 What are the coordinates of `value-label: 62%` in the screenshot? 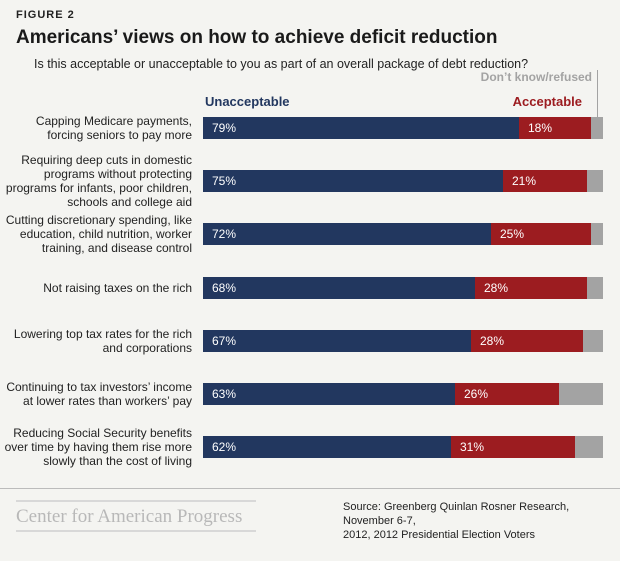 It's located at (224, 447).